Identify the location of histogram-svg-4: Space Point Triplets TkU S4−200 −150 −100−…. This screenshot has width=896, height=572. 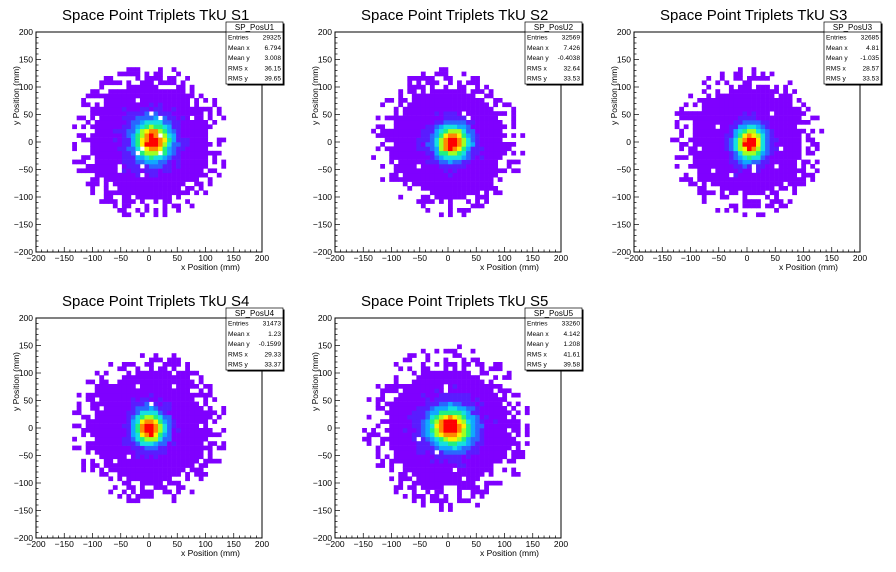
(148, 425).